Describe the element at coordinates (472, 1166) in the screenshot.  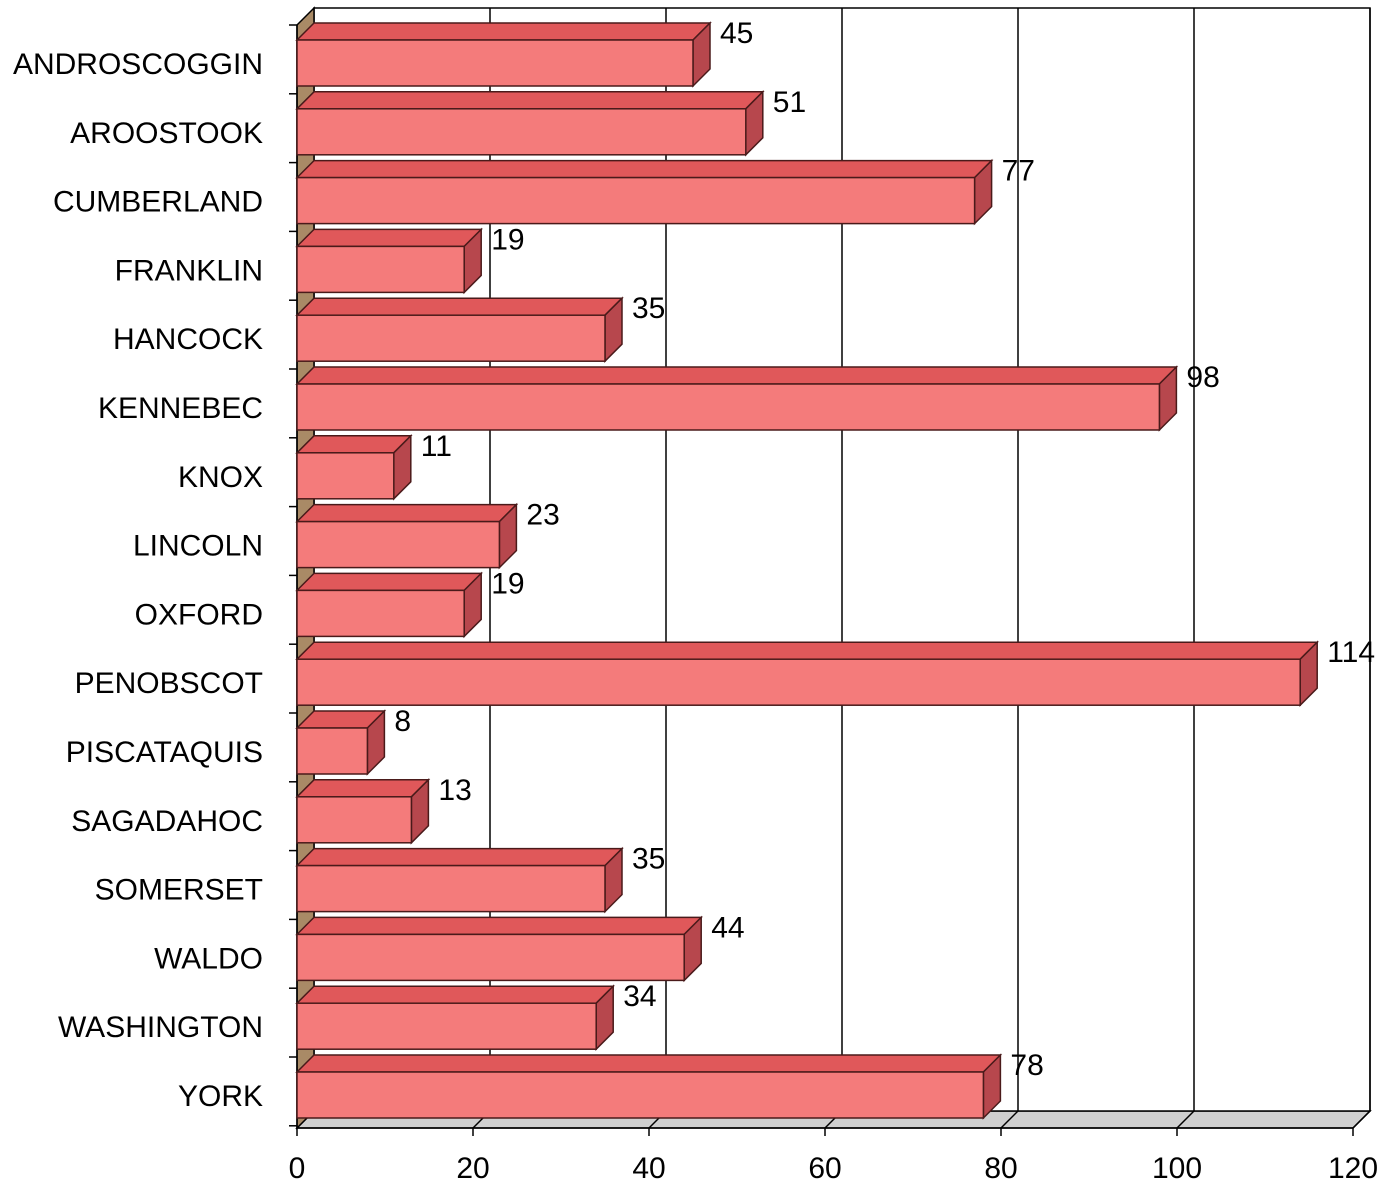
I see `x-tick-label: 20` at that location.